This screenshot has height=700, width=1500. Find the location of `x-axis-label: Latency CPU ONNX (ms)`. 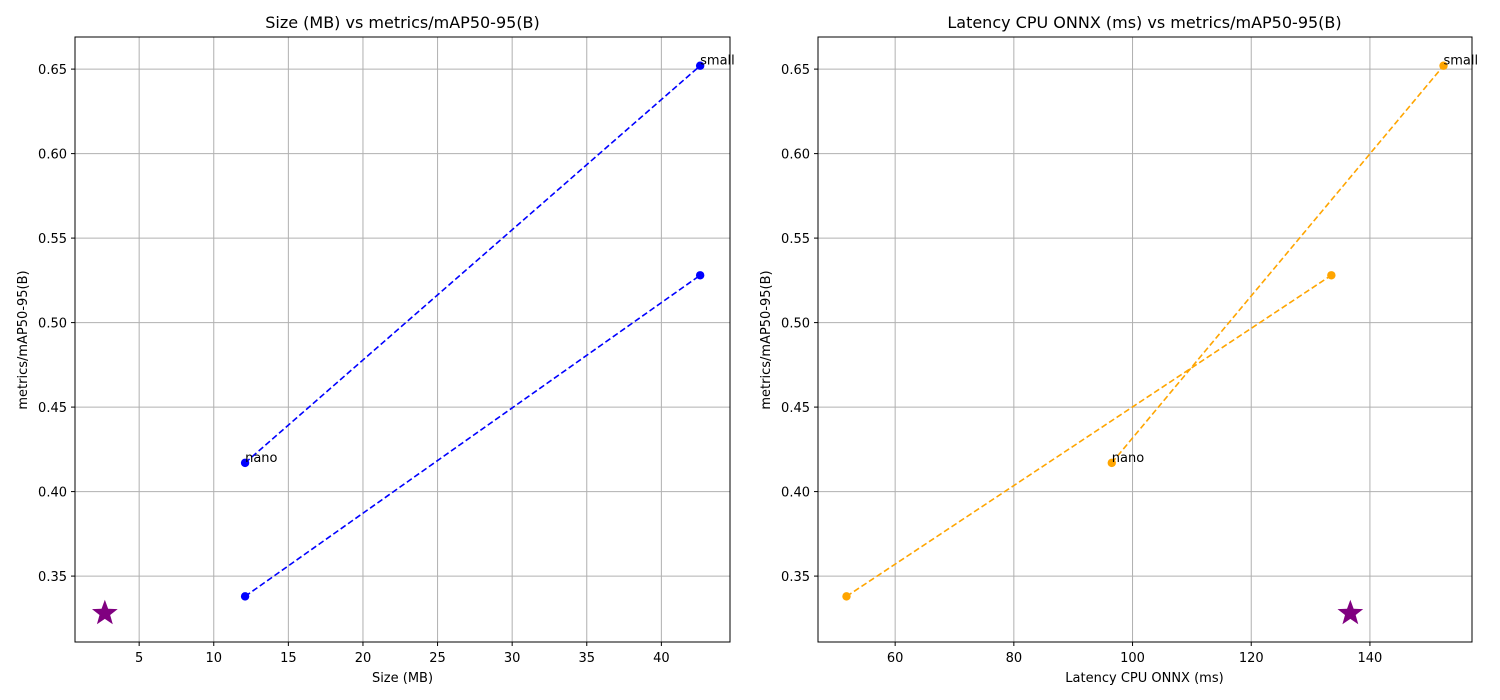

x-axis-label: Latency CPU ONNX (ms) is located at coordinates (1144, 678).